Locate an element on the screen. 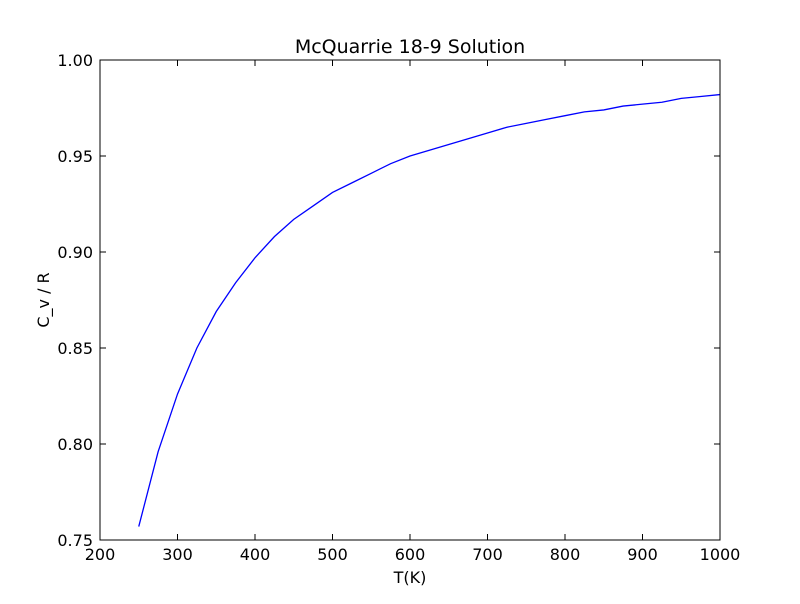  y-tick-label: 0.80 is located at coordinates (75, 444).